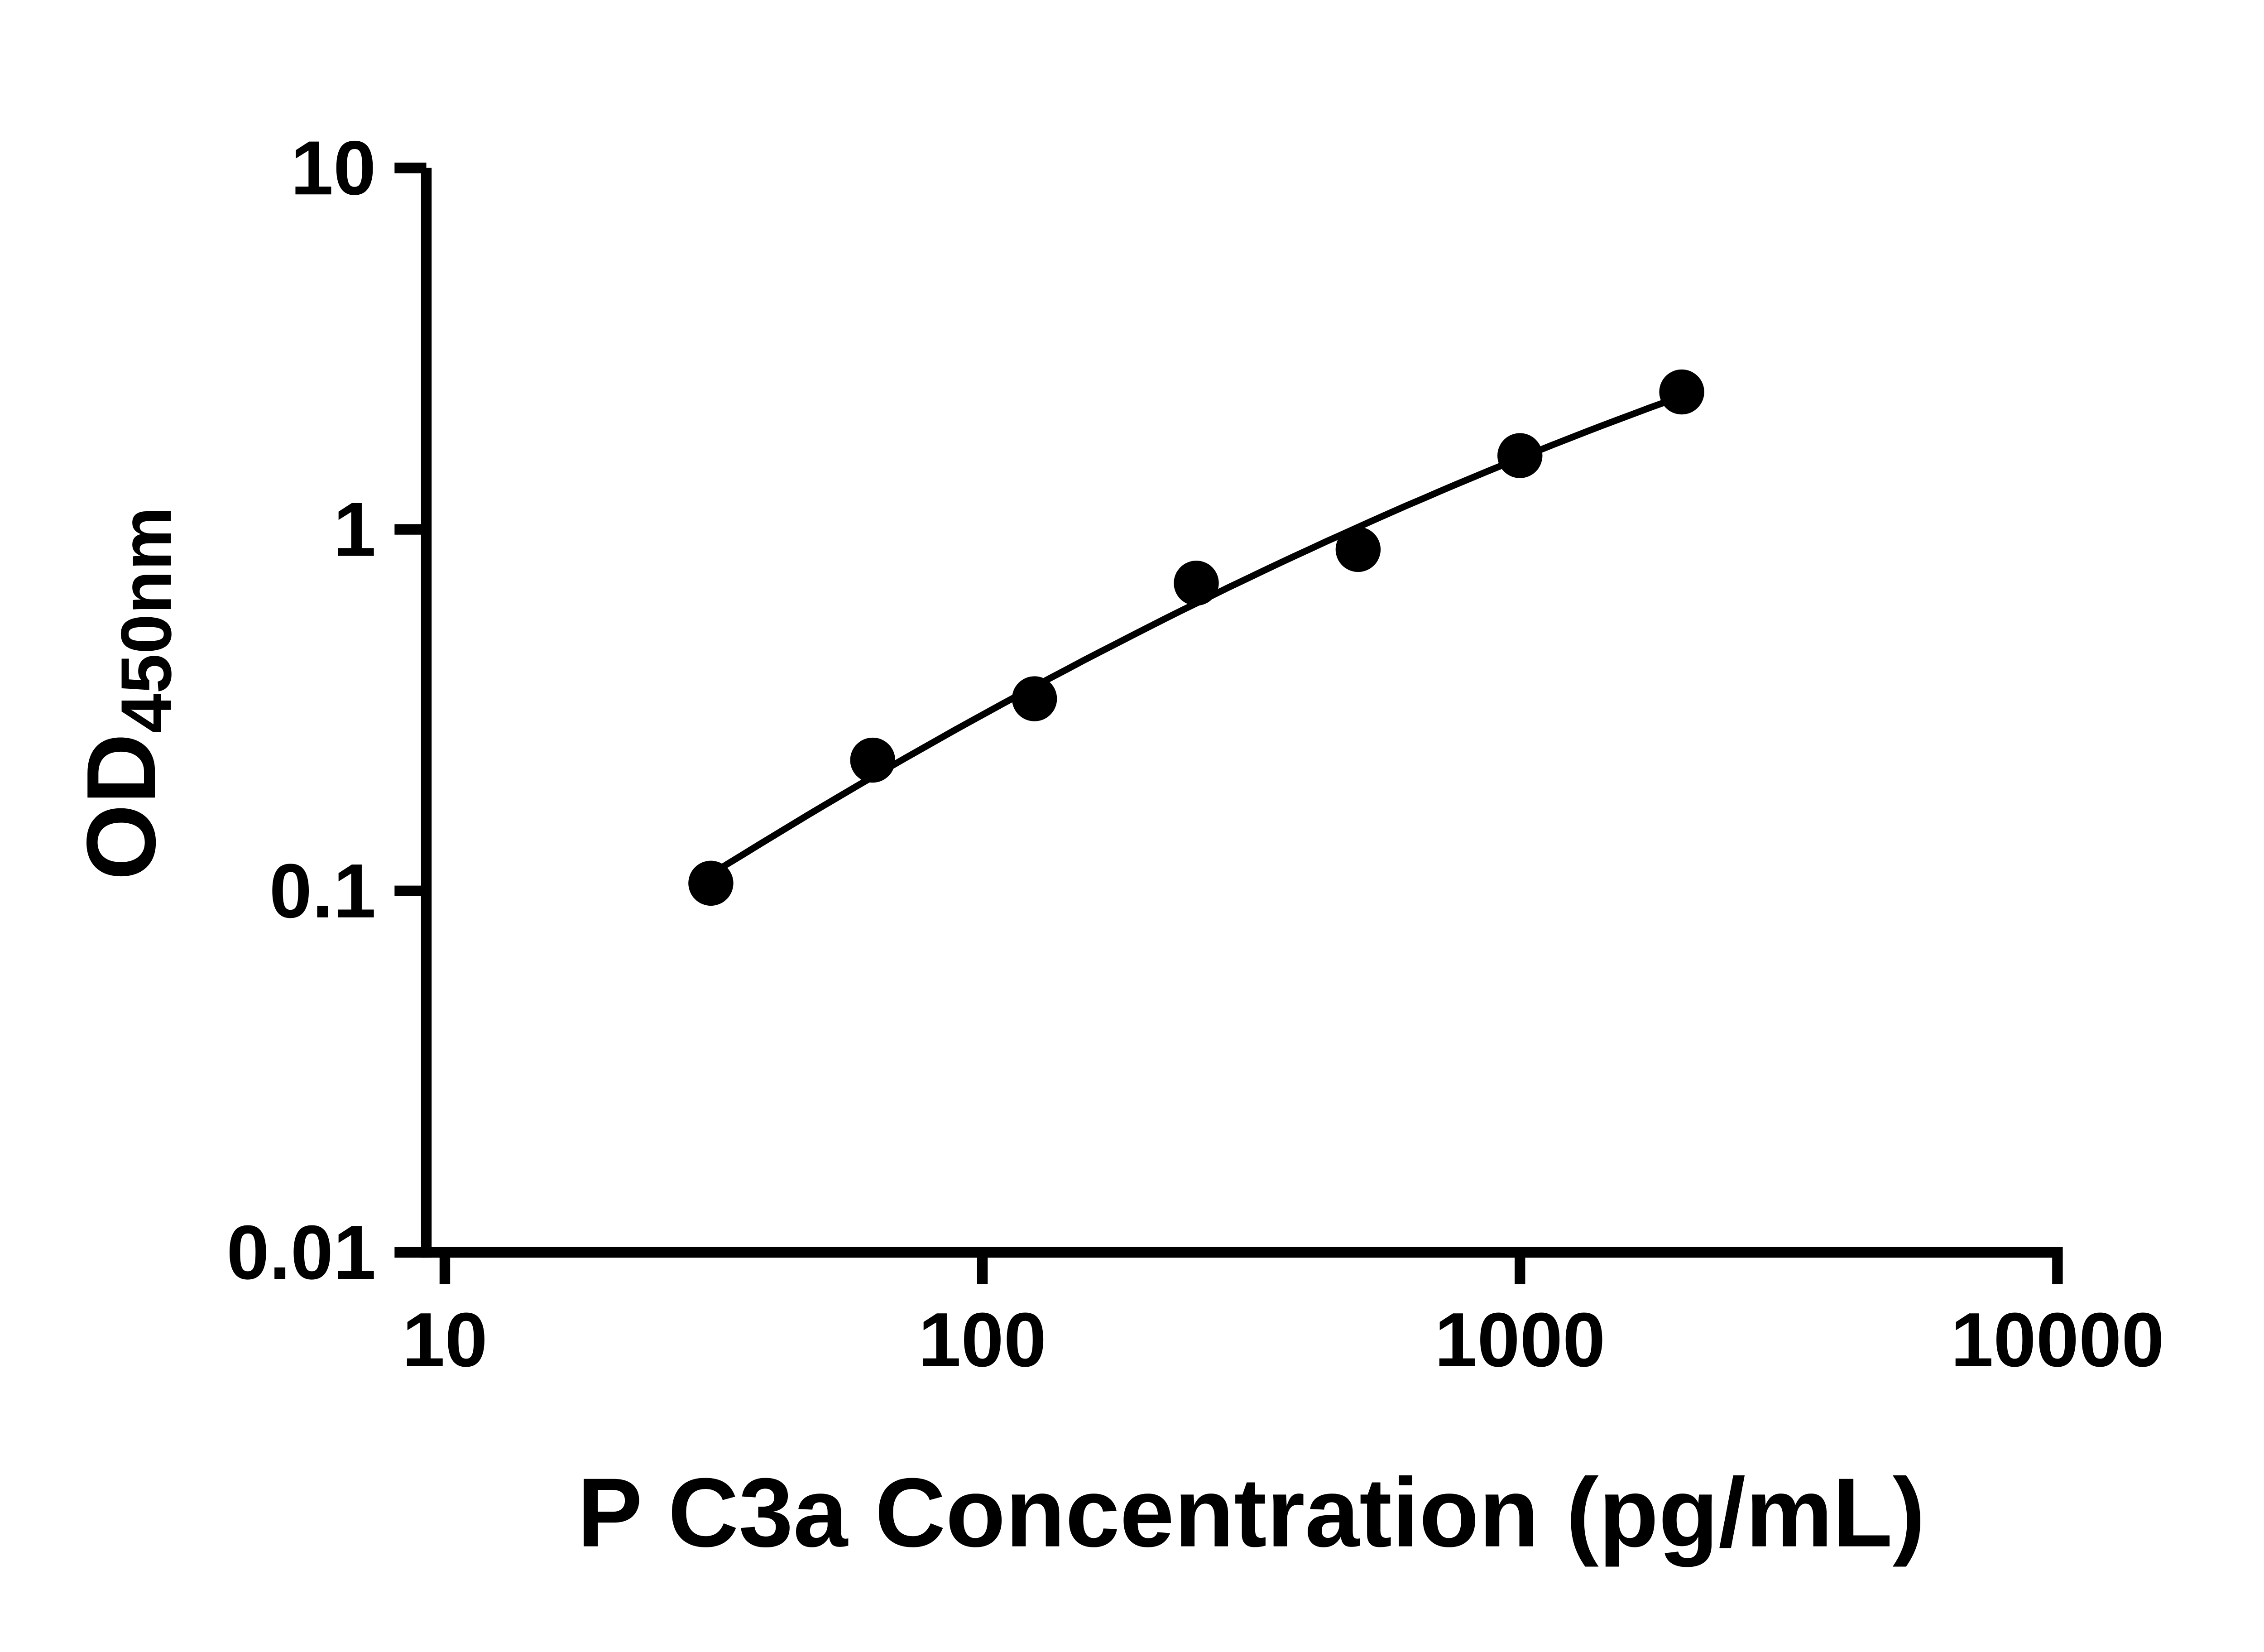 The image size is (2264, 1652). I want to click on y-axis-title: OD450nm, so click(126, 693).